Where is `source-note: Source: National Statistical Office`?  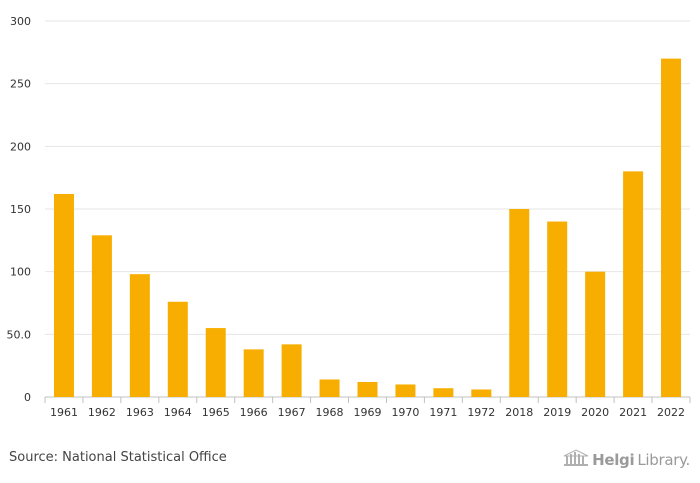 source-note: Source: National Statistical Office is located at coordinates (118, 457).